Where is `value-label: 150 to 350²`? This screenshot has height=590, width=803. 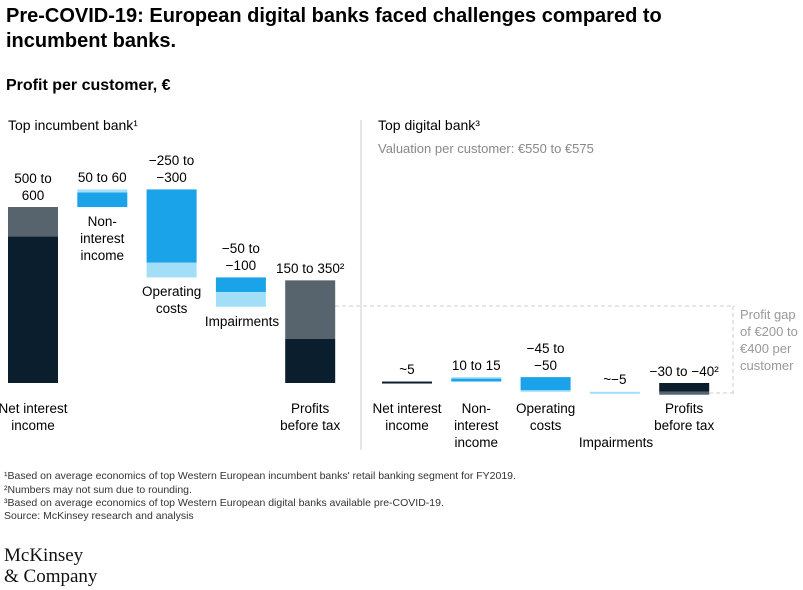 value-label: 150 to 350² is located at coordinates (310, 269).